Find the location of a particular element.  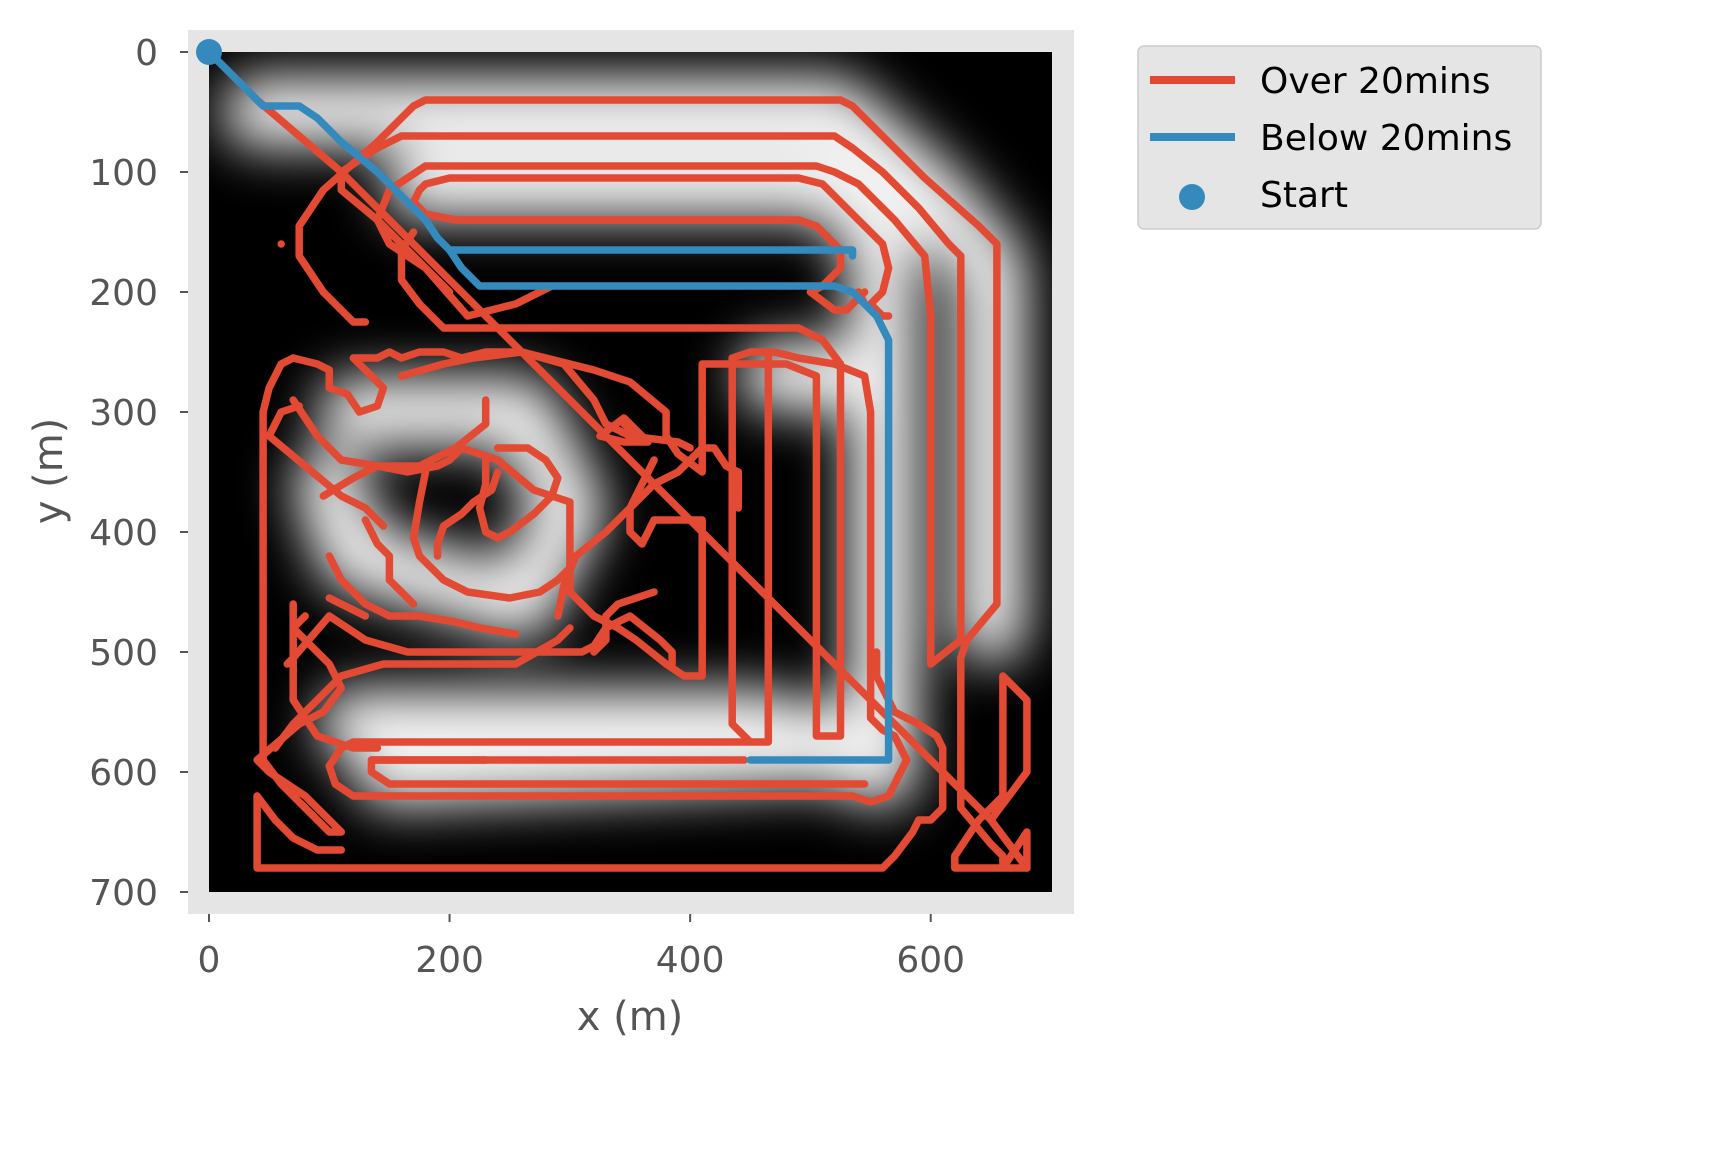

x-tick-label: 400 is located at coordinates (690, 960).